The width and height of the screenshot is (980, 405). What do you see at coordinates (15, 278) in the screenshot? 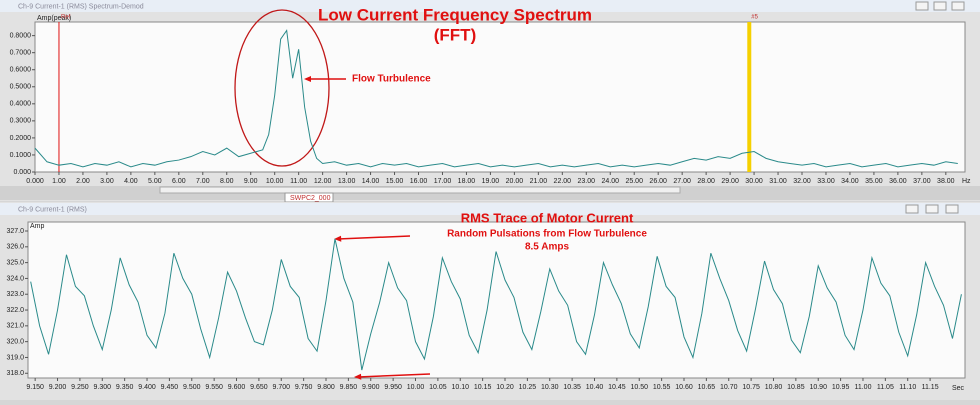
I see `y-tick-label: 324.0` at bounding box center [15, 278].